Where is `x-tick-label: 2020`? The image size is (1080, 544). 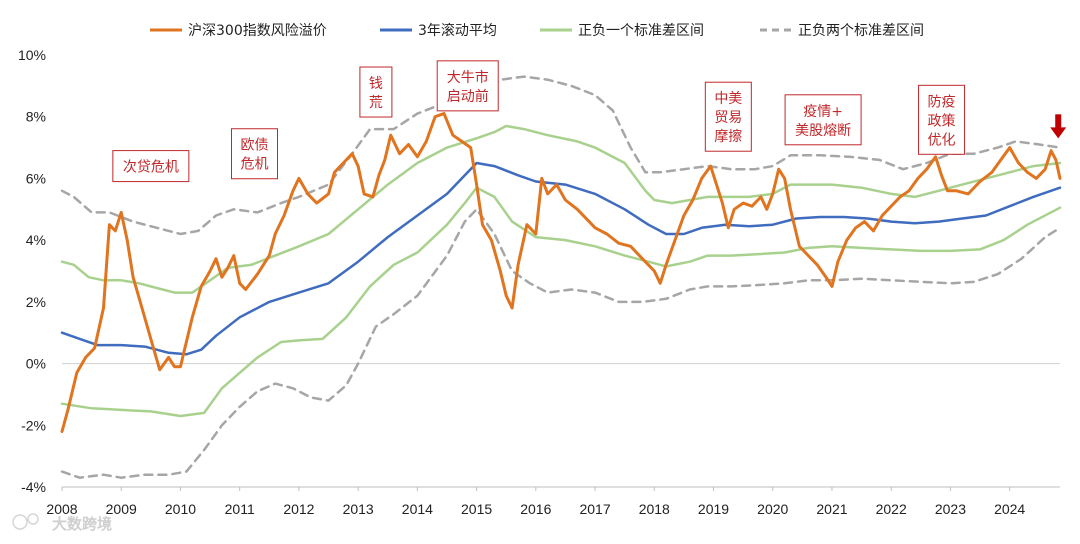 x-tick-label: 2020 is located at coordinates (772, 509).